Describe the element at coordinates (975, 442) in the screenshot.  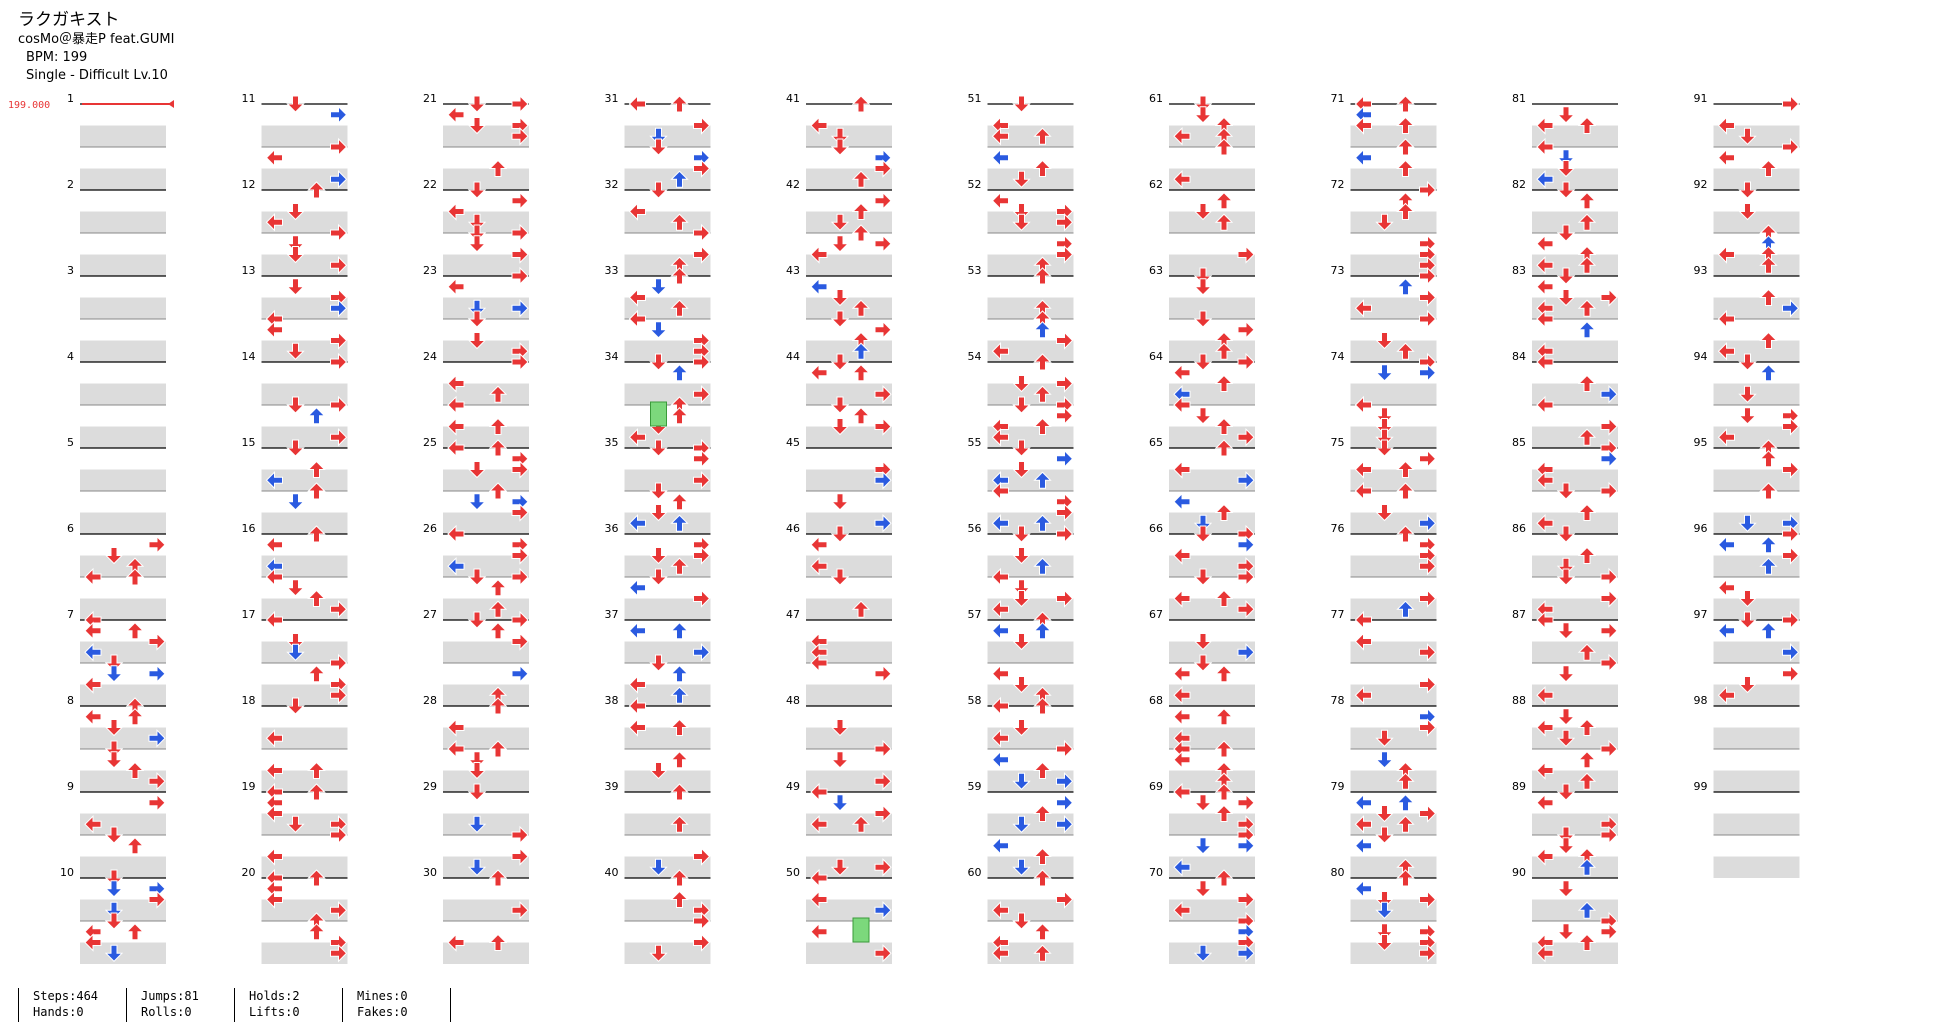
I see `measure-number: 55` at that location.